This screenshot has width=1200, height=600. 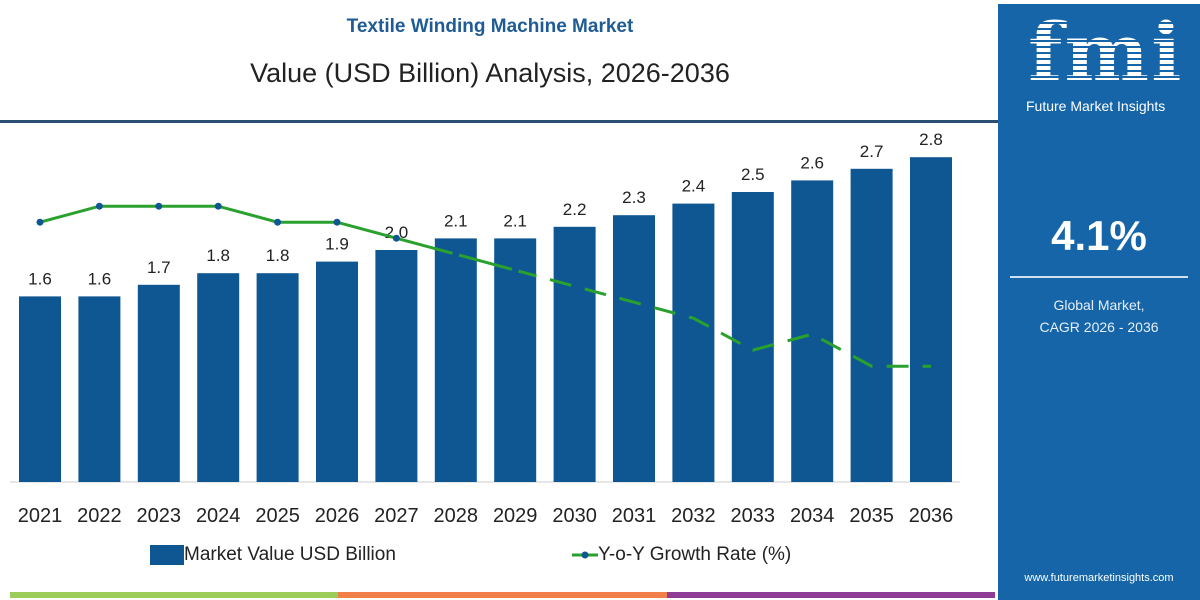 What do you see at coordinates (634, 197) in the screenshot?
I see `bar-value-label: 2.3` at bounding box center [634, 197].